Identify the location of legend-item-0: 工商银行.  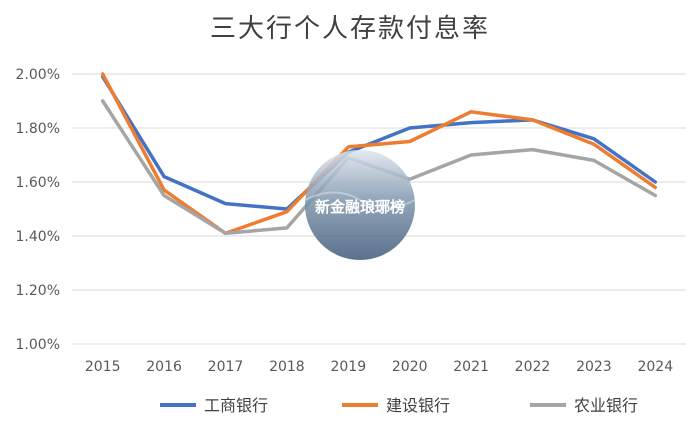
(214, 405).